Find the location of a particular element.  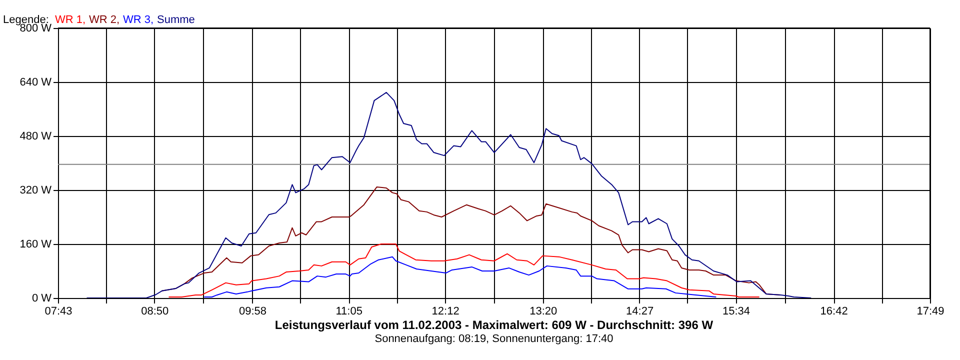

x-tick-label: 09:58 is located at coordinates (252, 312).